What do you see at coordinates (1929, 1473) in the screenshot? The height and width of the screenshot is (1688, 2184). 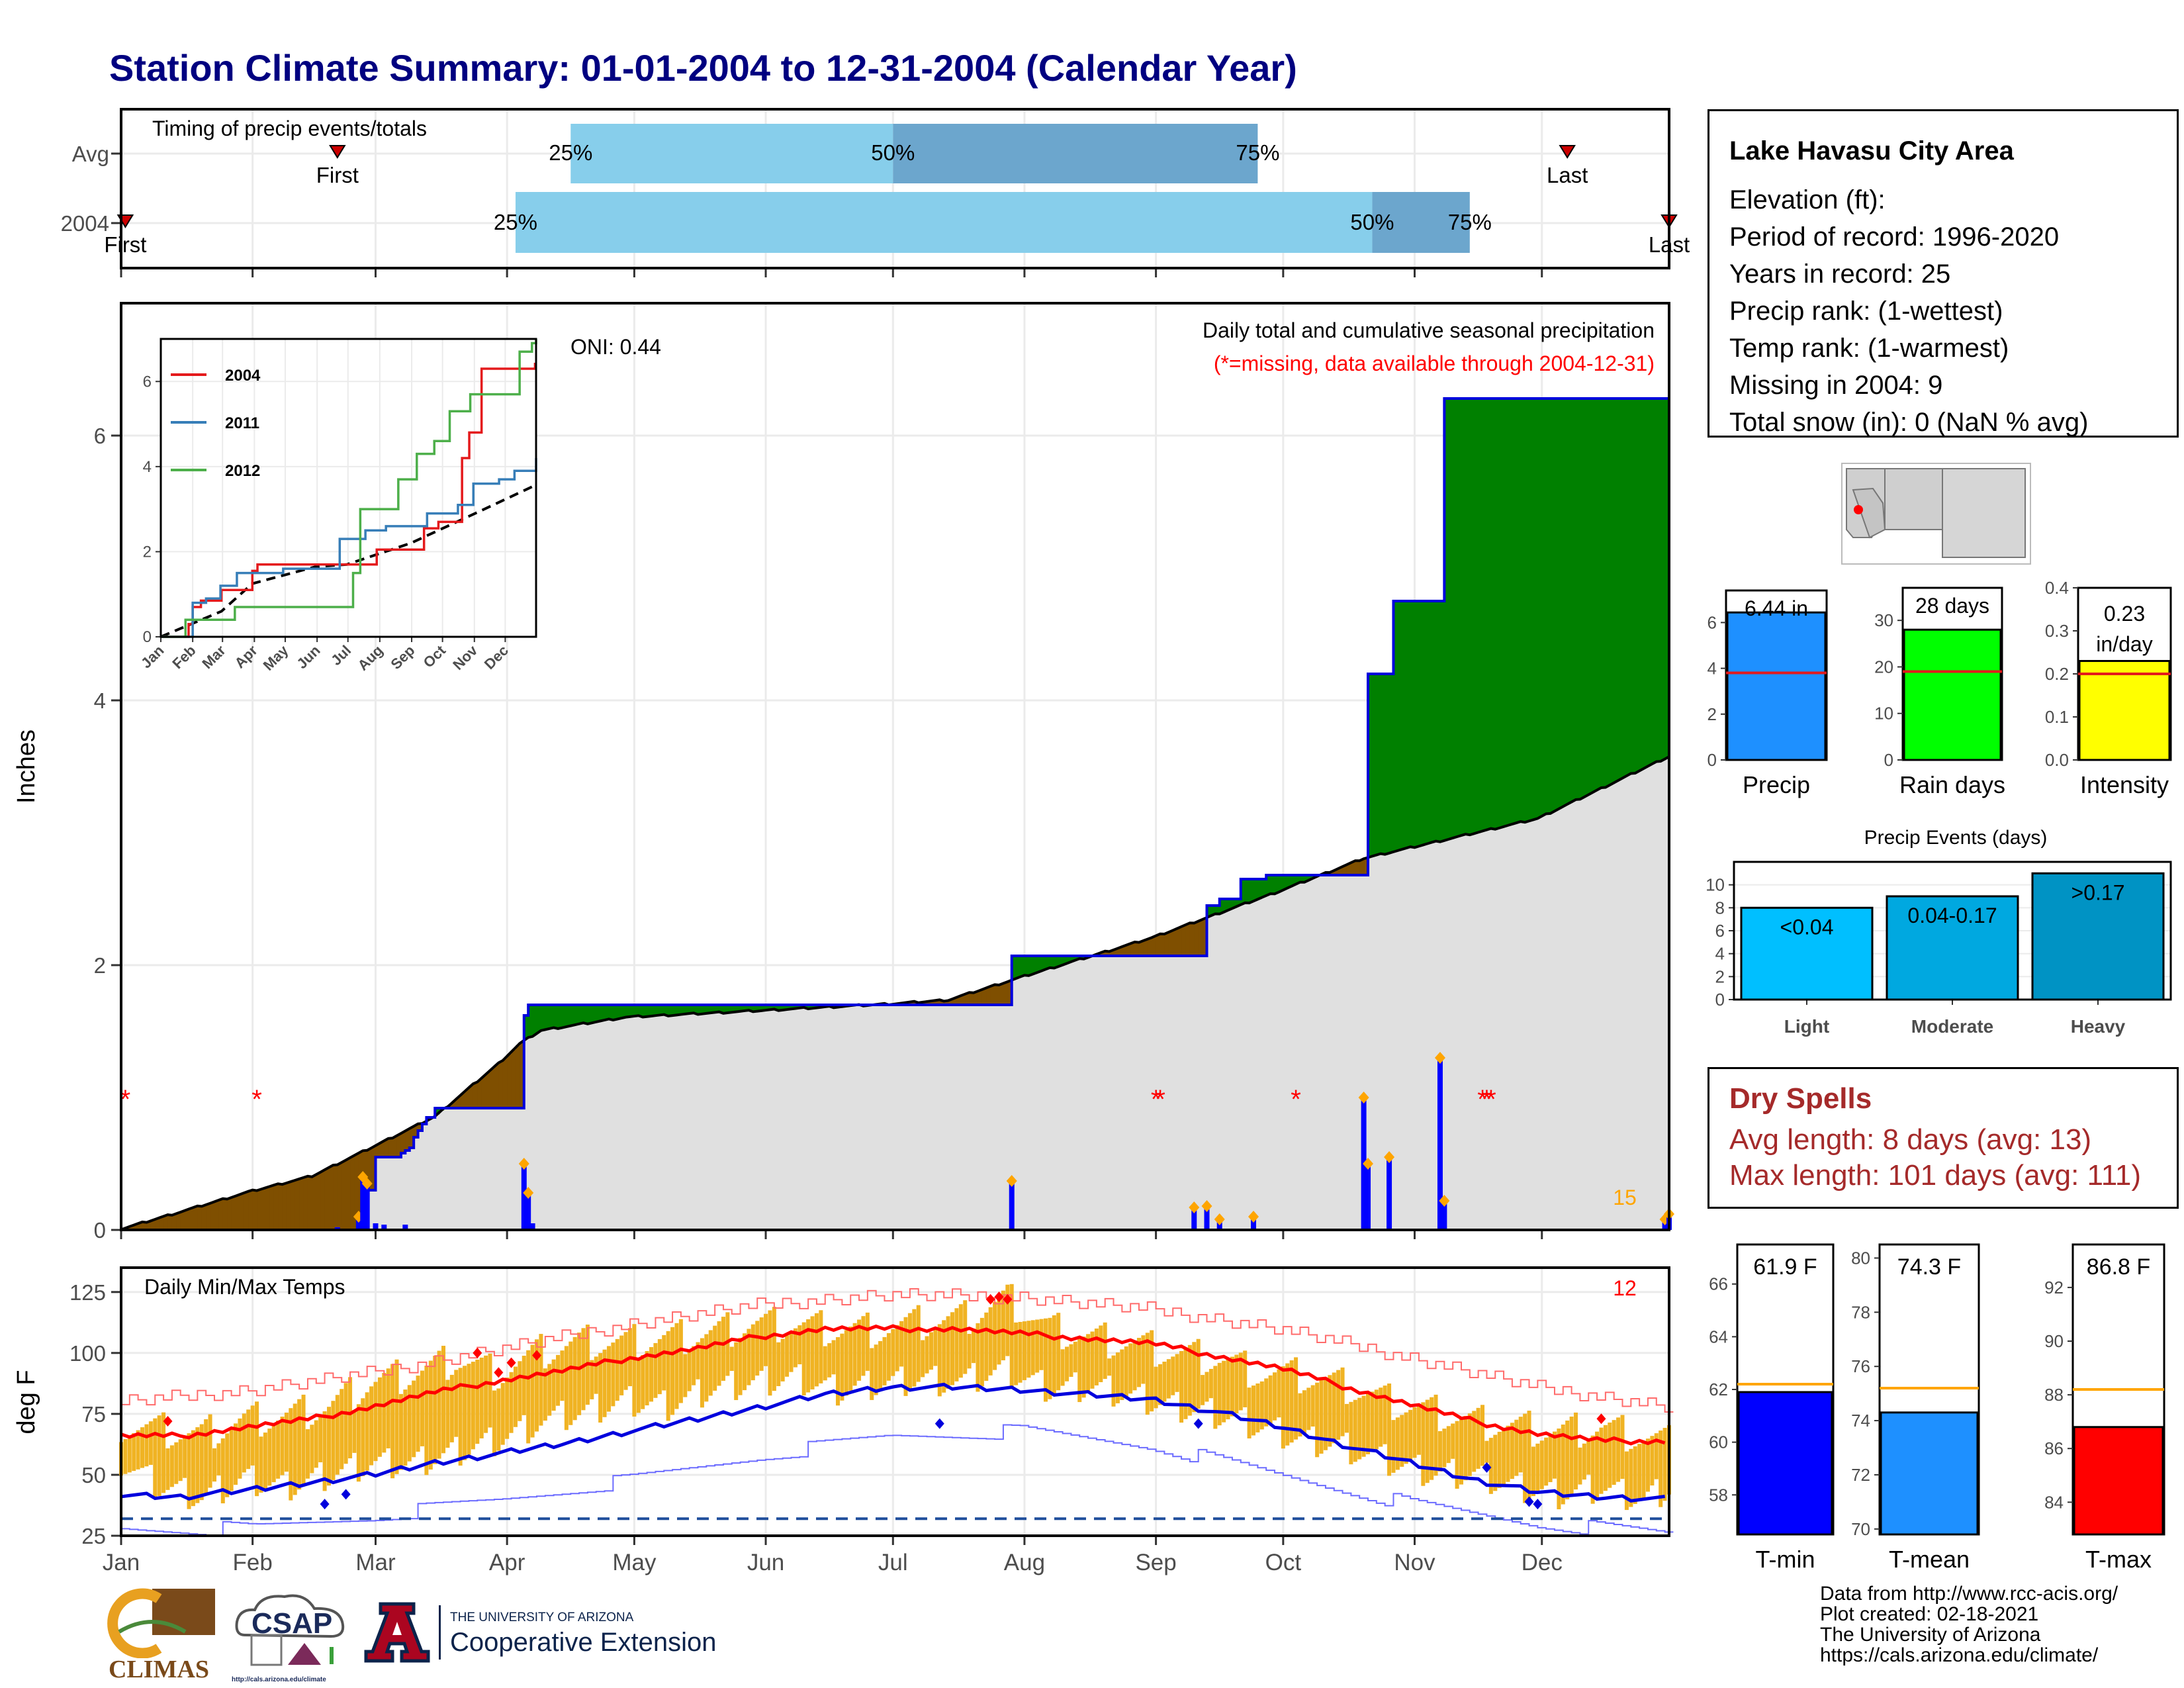 I see `tsum-bar` at bounding box center [1929, 1473].